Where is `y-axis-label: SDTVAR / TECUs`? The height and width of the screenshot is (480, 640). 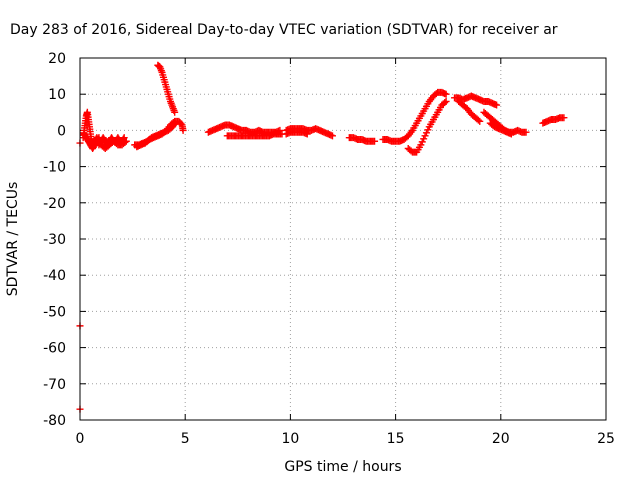
y-axis-label: SDTVAR / TECUs is located at coordinates (13, 239).